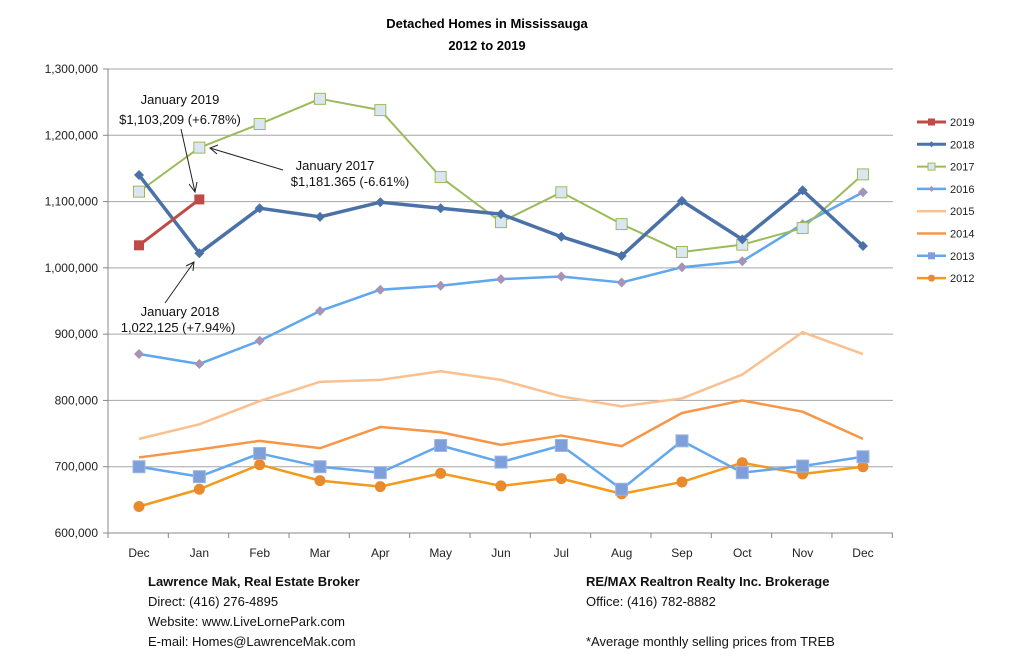 The height and width of the screenshot is (661, 1024). Describe the element at coordinates (708, 581) in the screenshot. I see `brokerage-name: RE/MAX Realtron Realty Inc. Brokerage` at that location.